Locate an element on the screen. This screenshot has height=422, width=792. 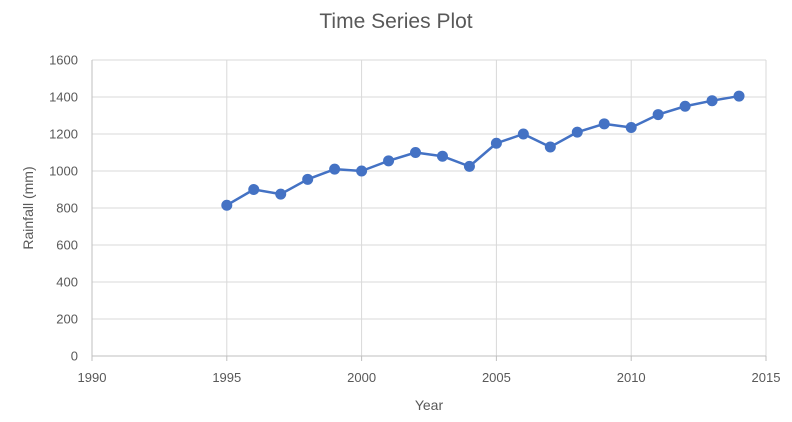
y-tick-label: 600 is located at coordinates (67, 245).